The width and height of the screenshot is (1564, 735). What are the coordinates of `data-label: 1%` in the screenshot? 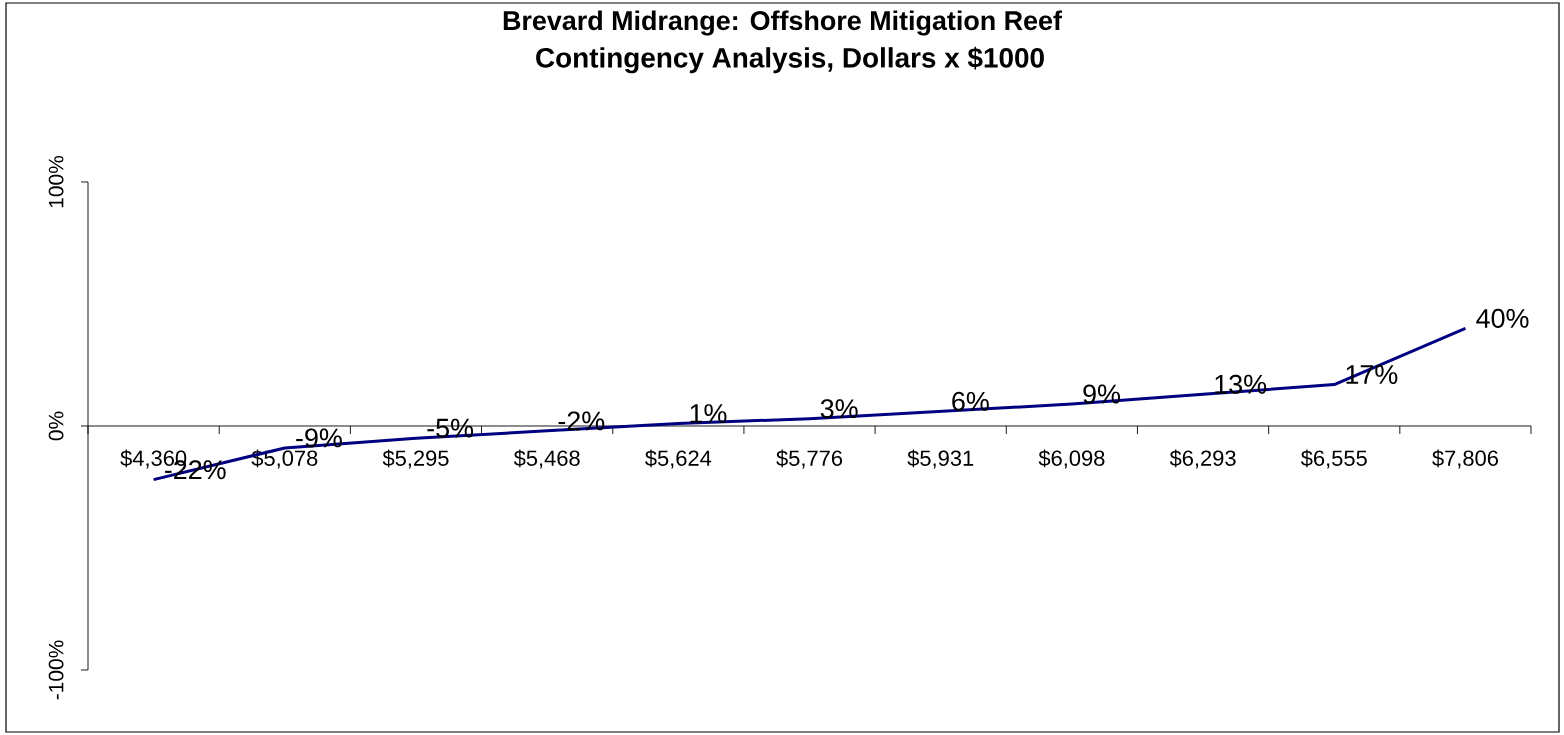 It's located at (708, 413).